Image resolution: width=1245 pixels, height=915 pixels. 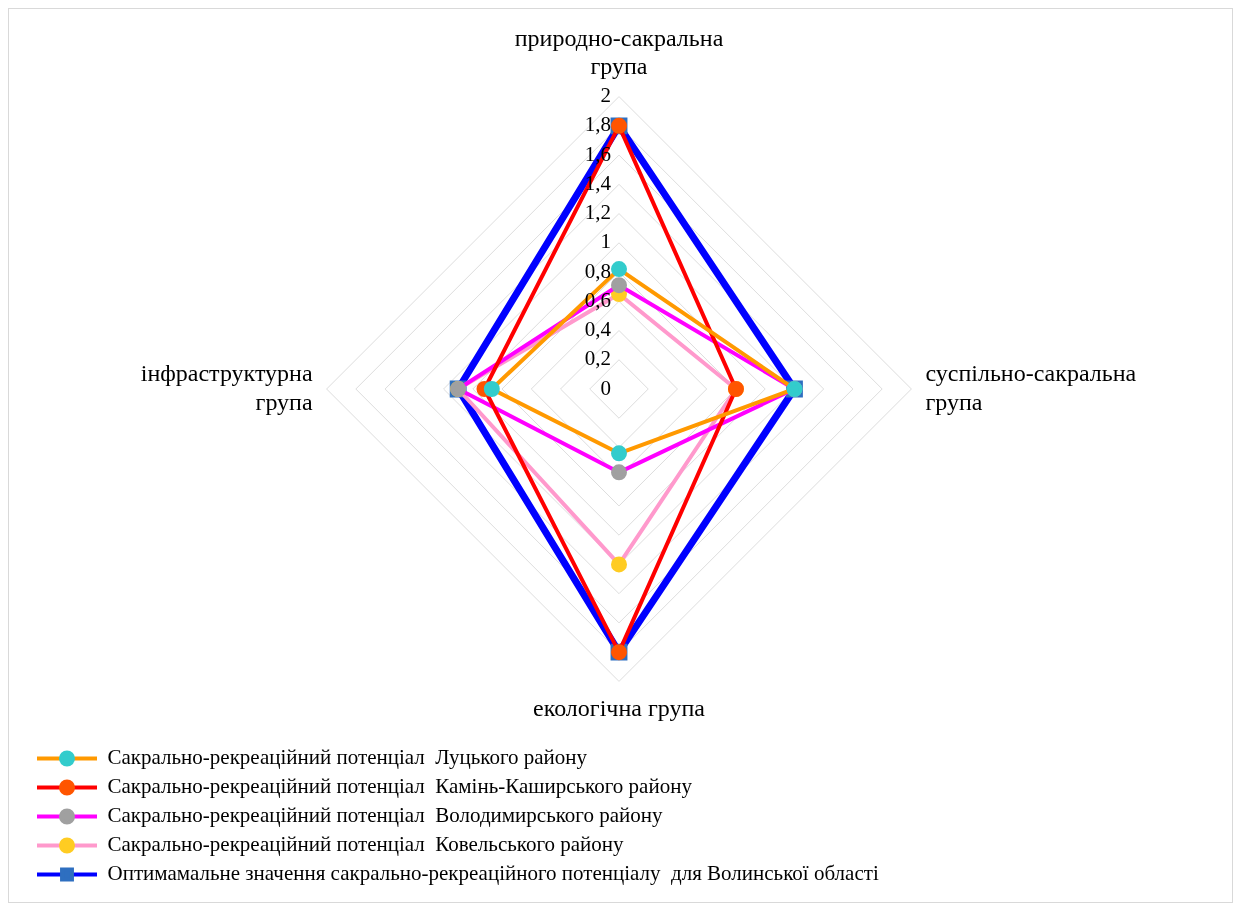 What do you see at coordinates (619, 52) in the screenshot?
I see `spoke-label: природно-сакральна група` at bounding box center [619, 52].